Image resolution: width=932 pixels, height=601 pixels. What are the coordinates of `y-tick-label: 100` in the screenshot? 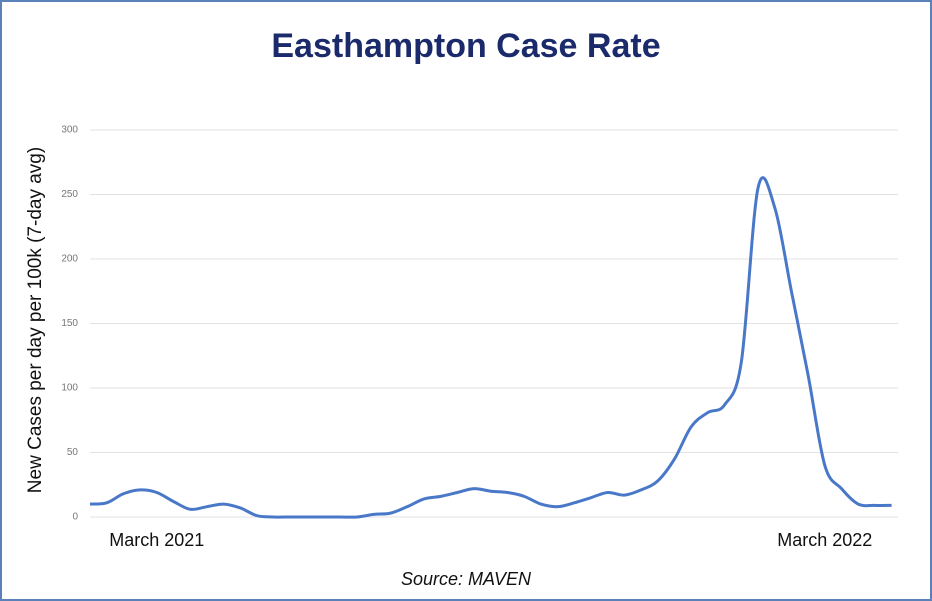 It's located at (69, 388).